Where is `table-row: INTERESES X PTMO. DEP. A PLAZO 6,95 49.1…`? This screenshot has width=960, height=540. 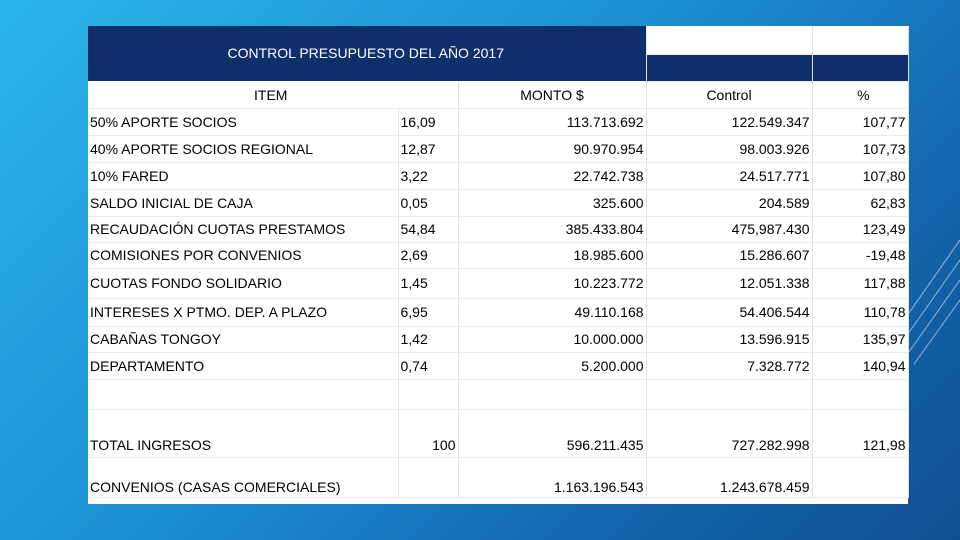
table-row: INTERESES X PTMO. DEP. A PLAZO 6,95 49.1… is located at coordinates (498, 312).